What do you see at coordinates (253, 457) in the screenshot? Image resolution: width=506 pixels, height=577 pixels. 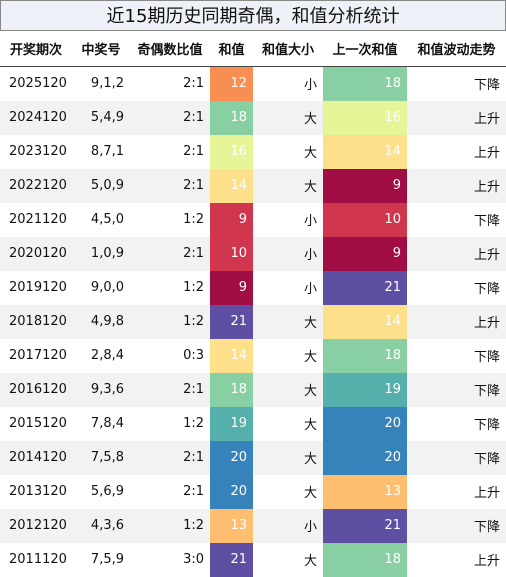 I see `table-row: 2014120 7,5,8 2:1 20 大 20 下降` at bounding box center [253, 457].